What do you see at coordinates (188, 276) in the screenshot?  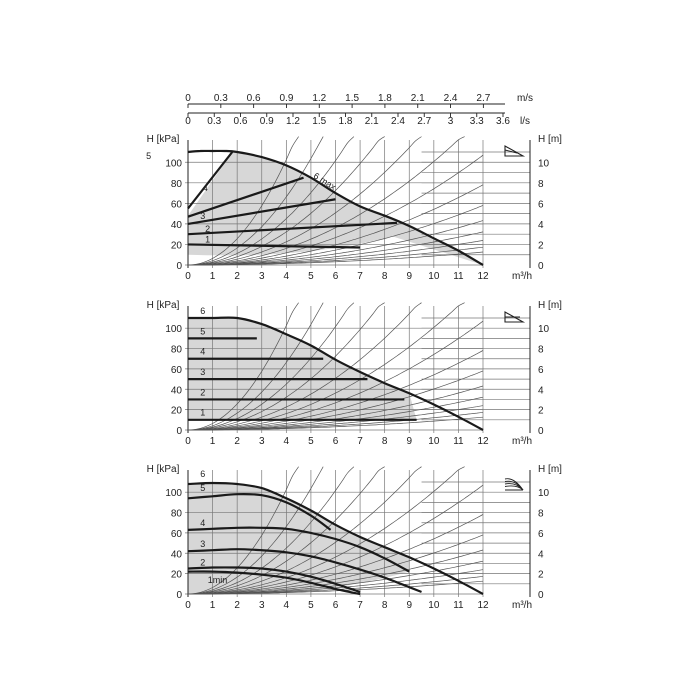 I see `x-tick-label: 0` at bounding box center [188, 276].